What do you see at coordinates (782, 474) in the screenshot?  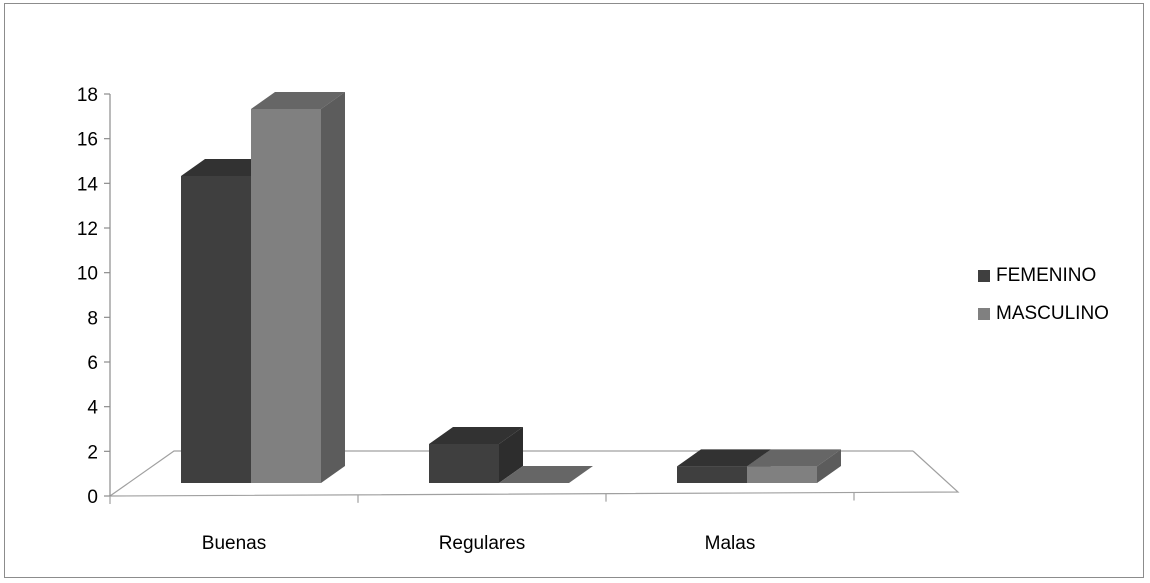 I see `bar-front-masculino-malas` at bounding box center [782, 474].